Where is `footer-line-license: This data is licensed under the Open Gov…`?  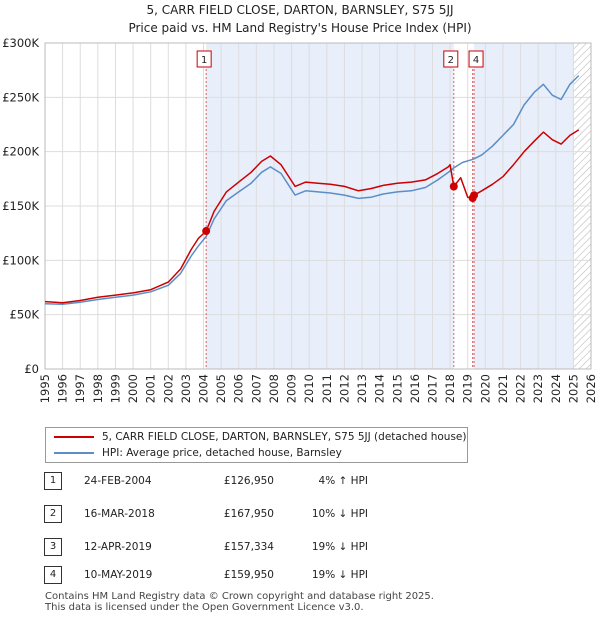 footer-line-license: This data is licensed under the Open Gov… is located at coordinates (204, 607).